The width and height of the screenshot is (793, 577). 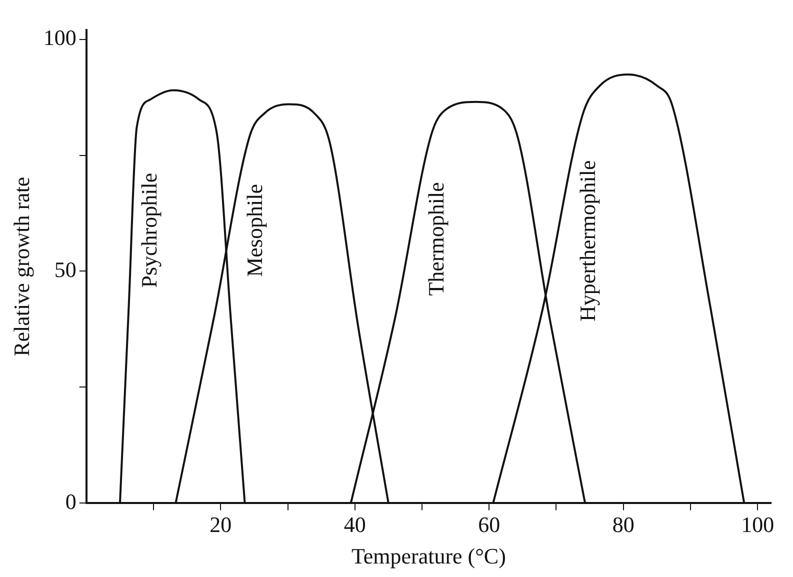 What do you see at coordinates (70, 501) in the screenshot?
I see `y-tick-label: 0` at bounding box center [70, 501].